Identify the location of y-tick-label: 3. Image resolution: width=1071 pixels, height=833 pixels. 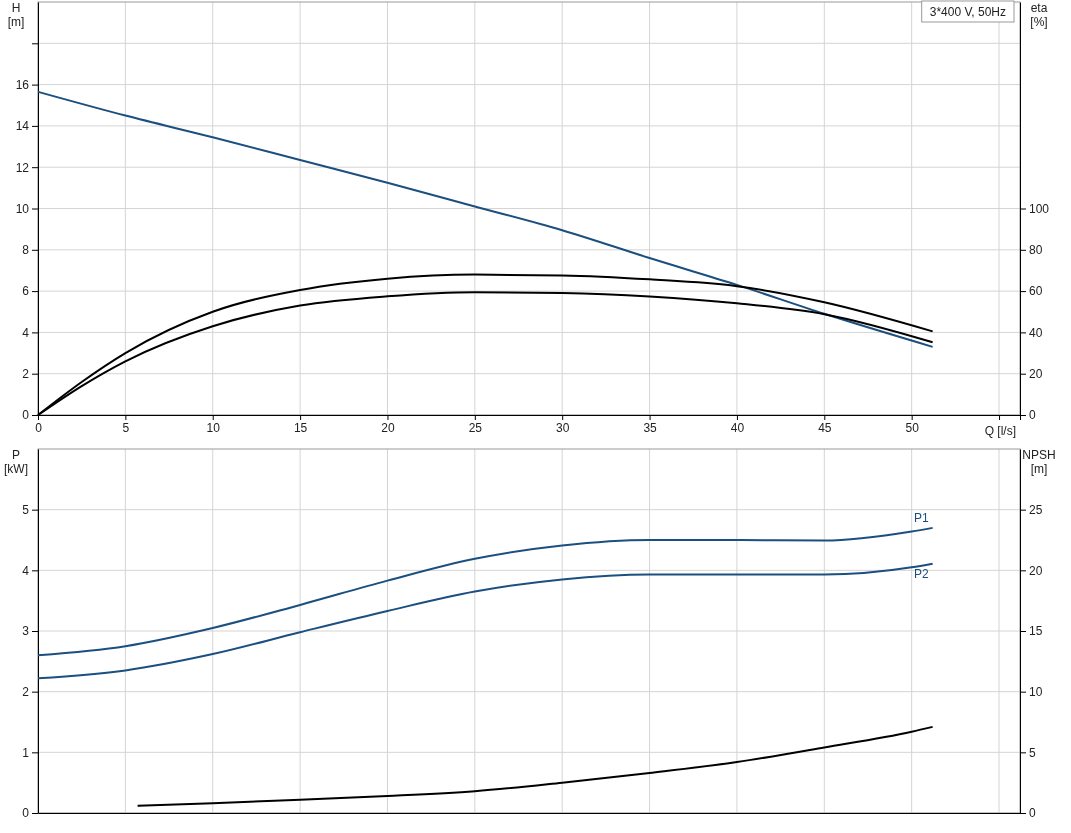
(26, 631).